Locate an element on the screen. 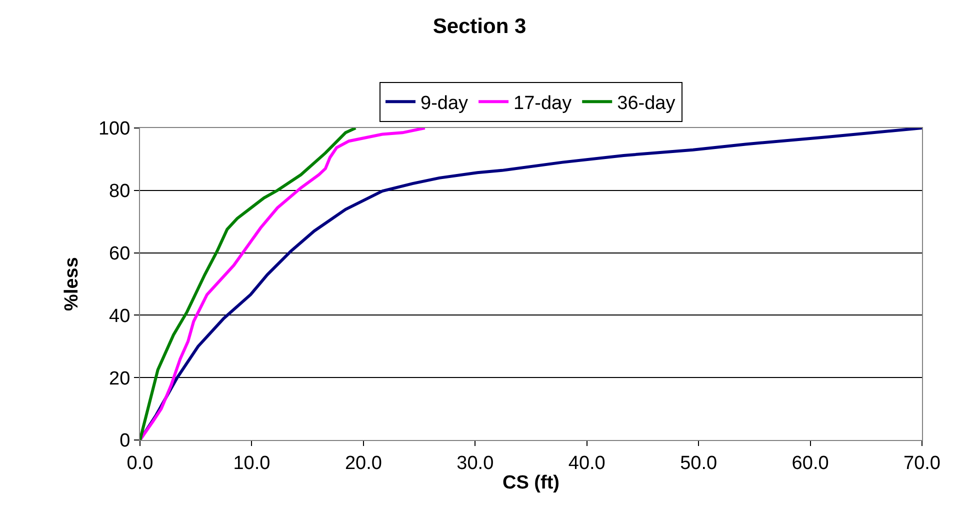  x-tick-label: 20.0 is located at coordinates (363, 463).